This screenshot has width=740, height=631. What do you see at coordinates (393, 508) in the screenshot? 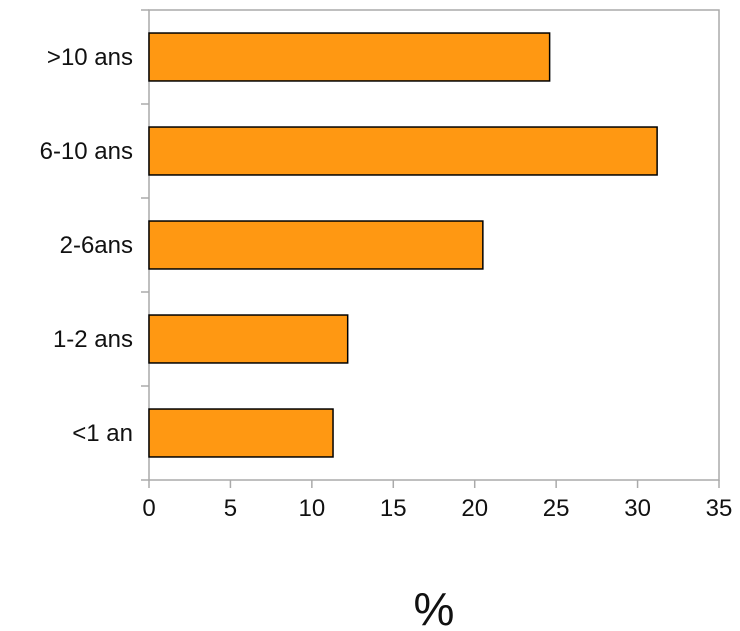
I see `x-tick-label: 15` at bounding box center [393, 508].